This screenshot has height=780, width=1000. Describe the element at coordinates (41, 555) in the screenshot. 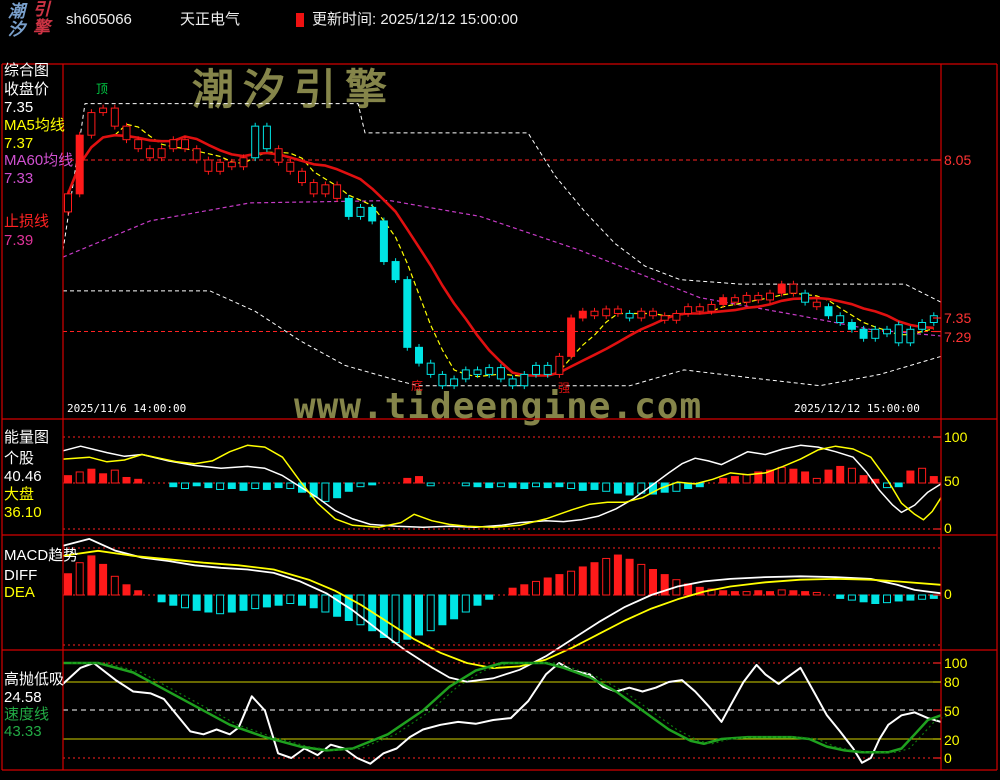

I see `legend-macd: MACD趋势` at that location.